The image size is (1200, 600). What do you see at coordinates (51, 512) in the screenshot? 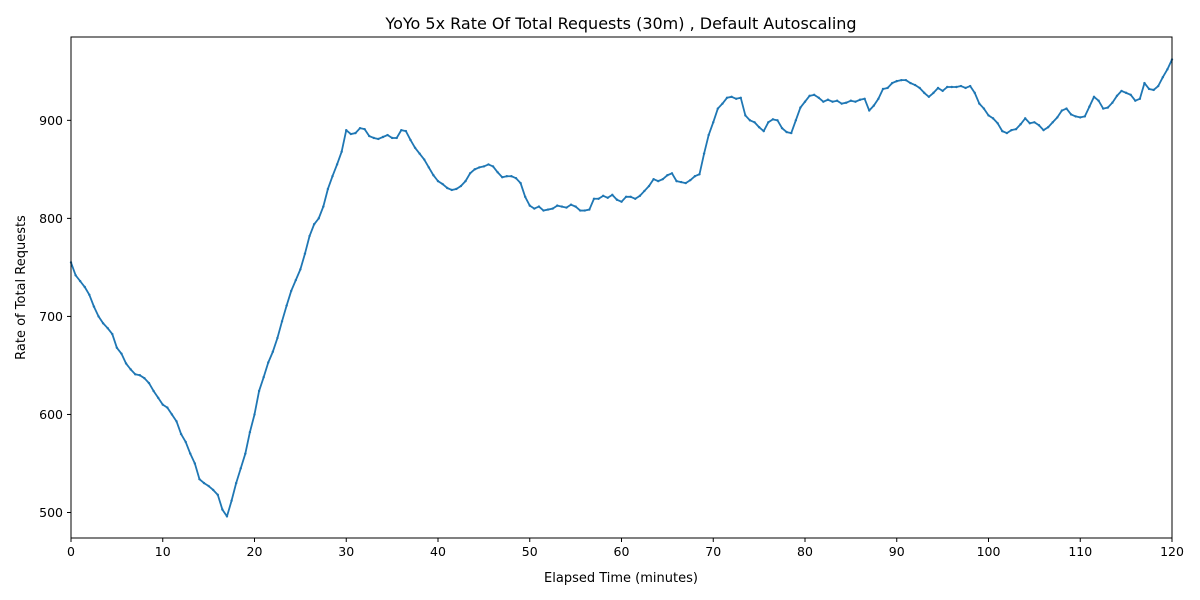
I see `y-tick-label: 500` at bounding box center [51, 512].